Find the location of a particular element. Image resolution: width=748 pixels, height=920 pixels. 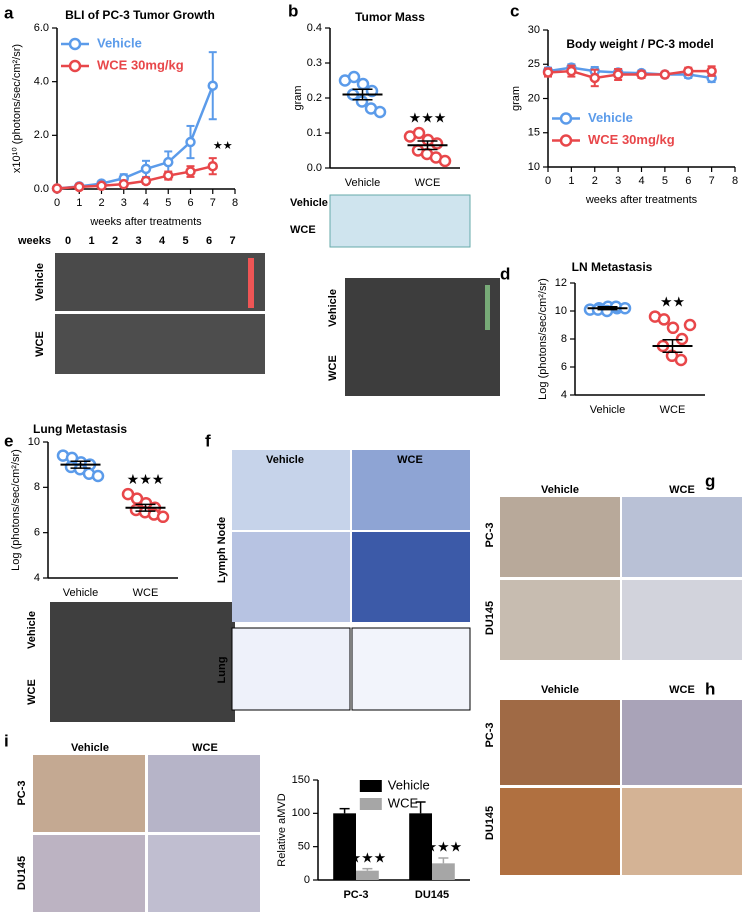

color-bar is located at coordinates (251, 283).